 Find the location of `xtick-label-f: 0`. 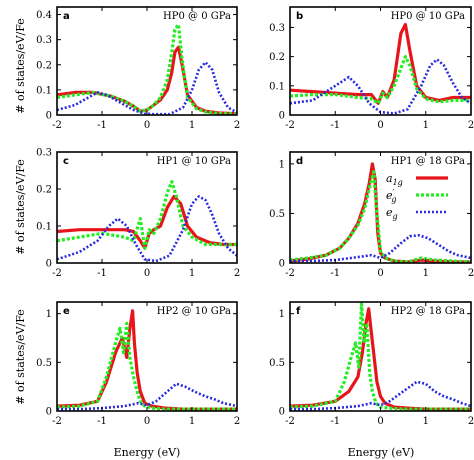

xtick-label-f: 0 is located at coordinates (380, 421).